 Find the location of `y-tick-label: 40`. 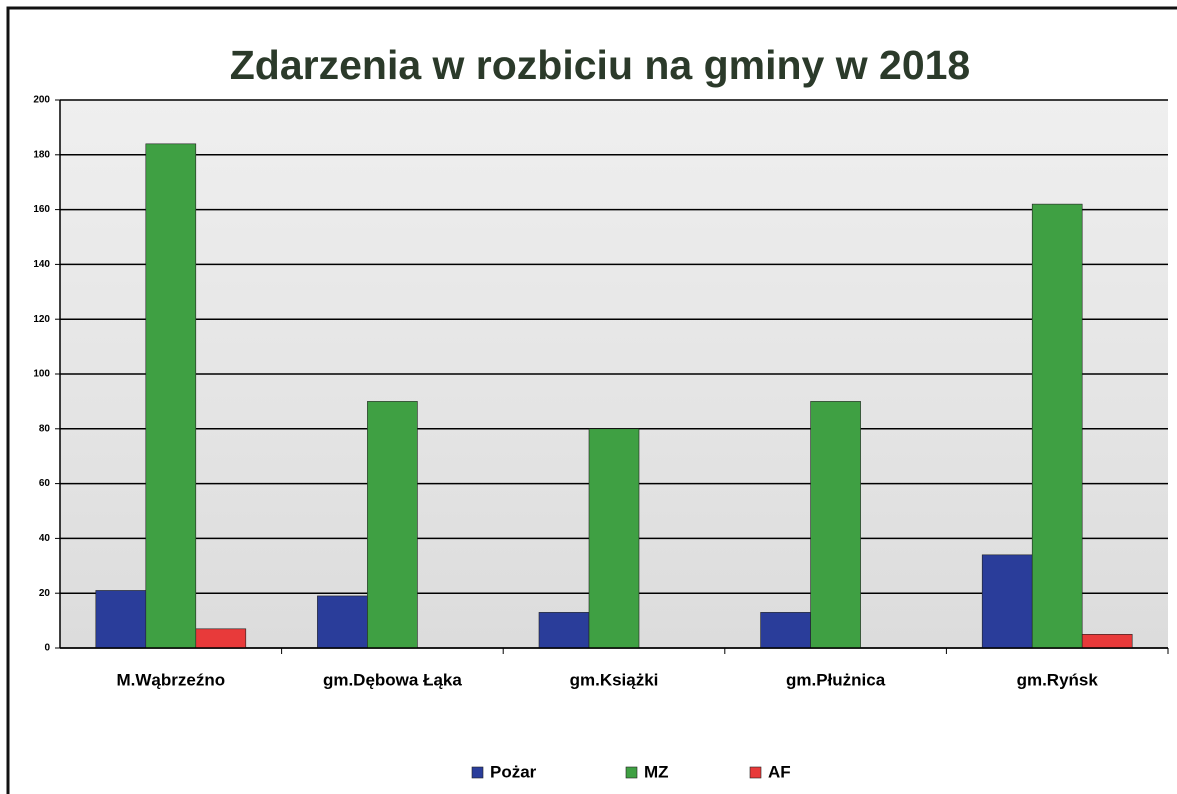

y-tick-label: 40 is located at coordinates (45, 538).